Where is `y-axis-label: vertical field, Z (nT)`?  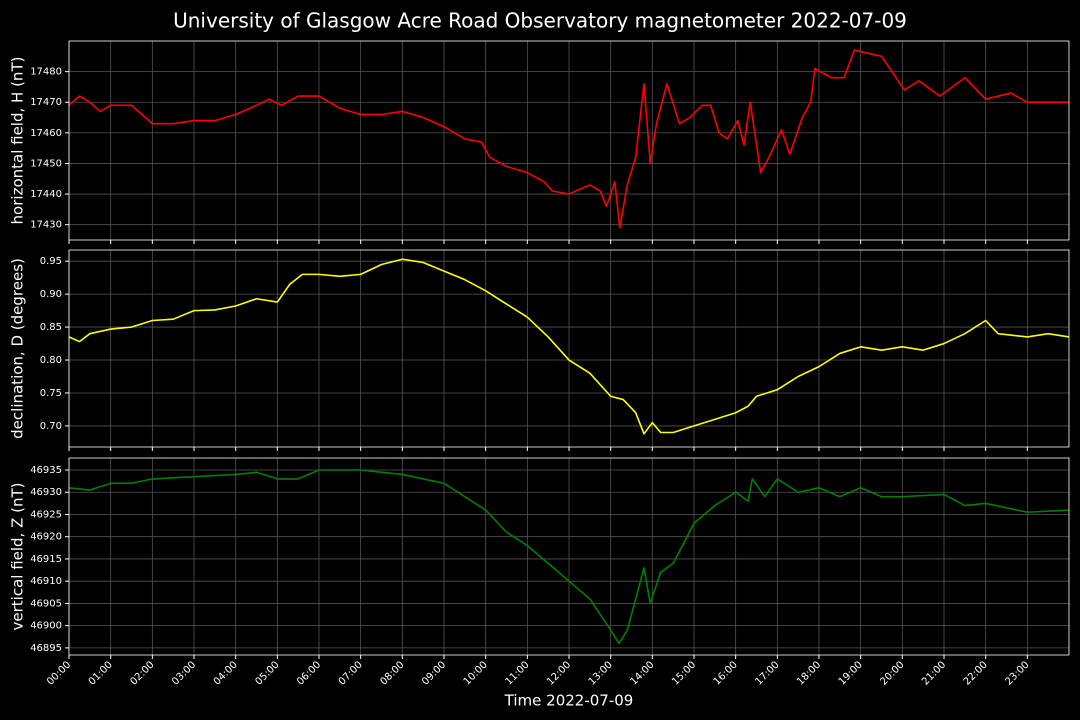 y-axis-label: vertical field, Z (nT) is located at coordinates (18, 556).